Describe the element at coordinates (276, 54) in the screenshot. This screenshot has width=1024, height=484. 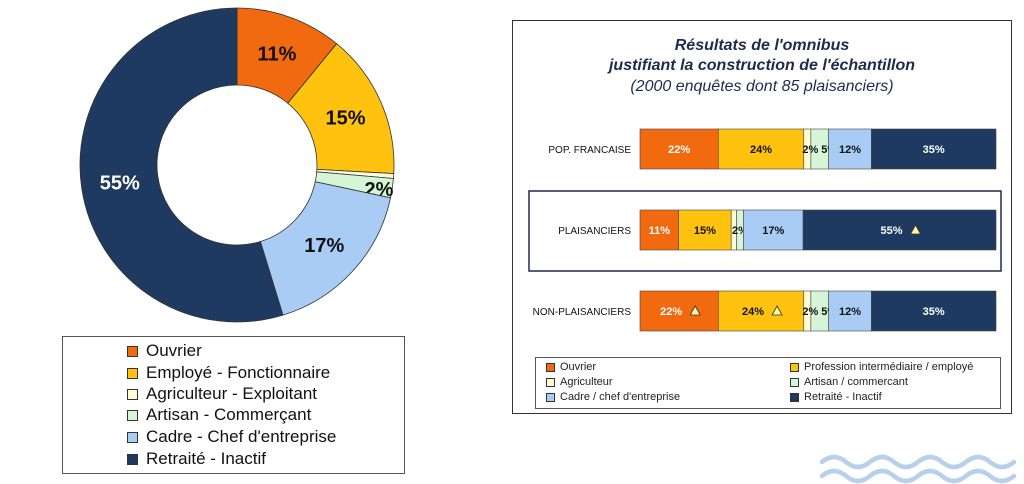
I see `donut-slice-label: 11%` at that location.